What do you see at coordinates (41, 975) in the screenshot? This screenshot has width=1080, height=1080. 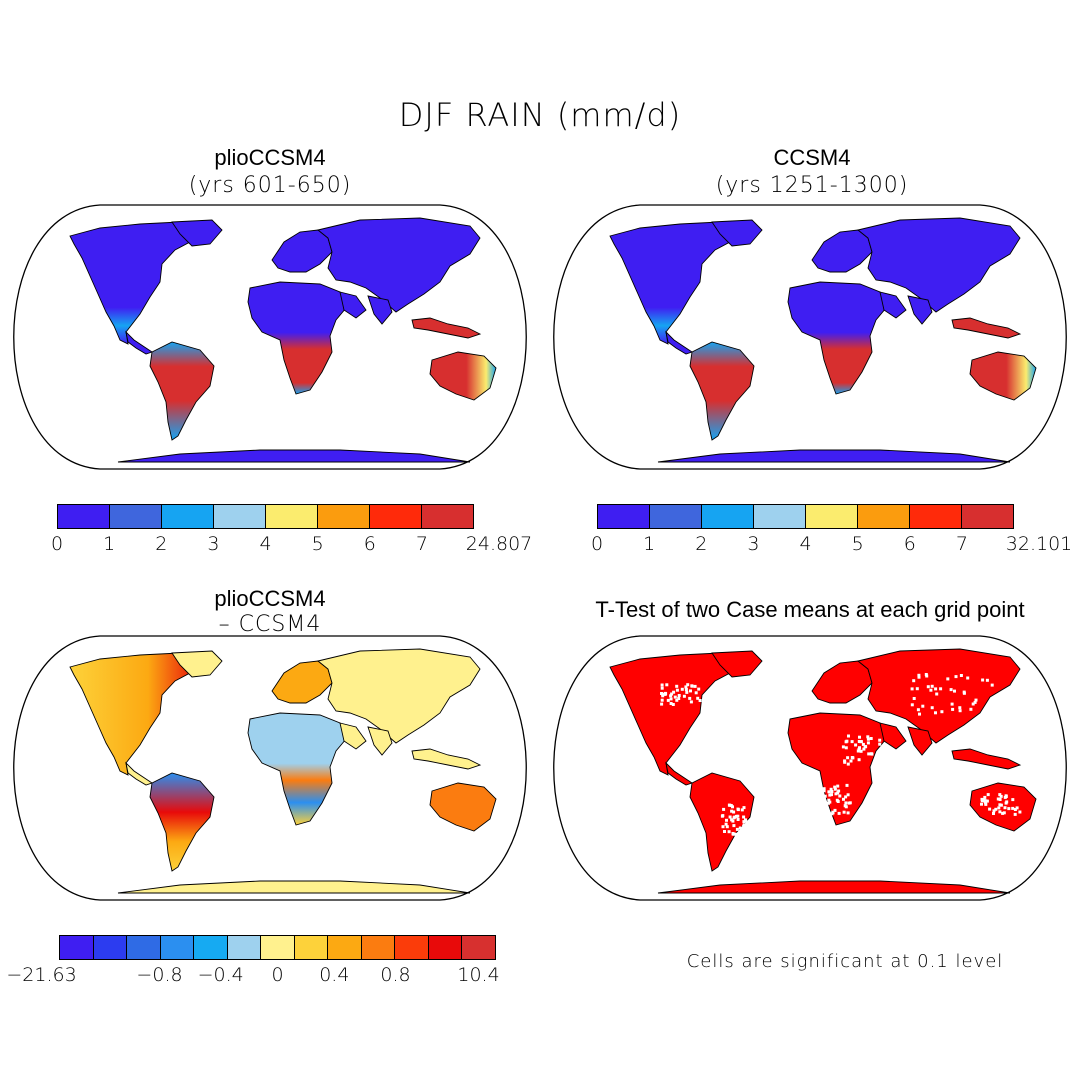 I see `colorbar-tick-label: −21.63` at bounding box center [41, 975].